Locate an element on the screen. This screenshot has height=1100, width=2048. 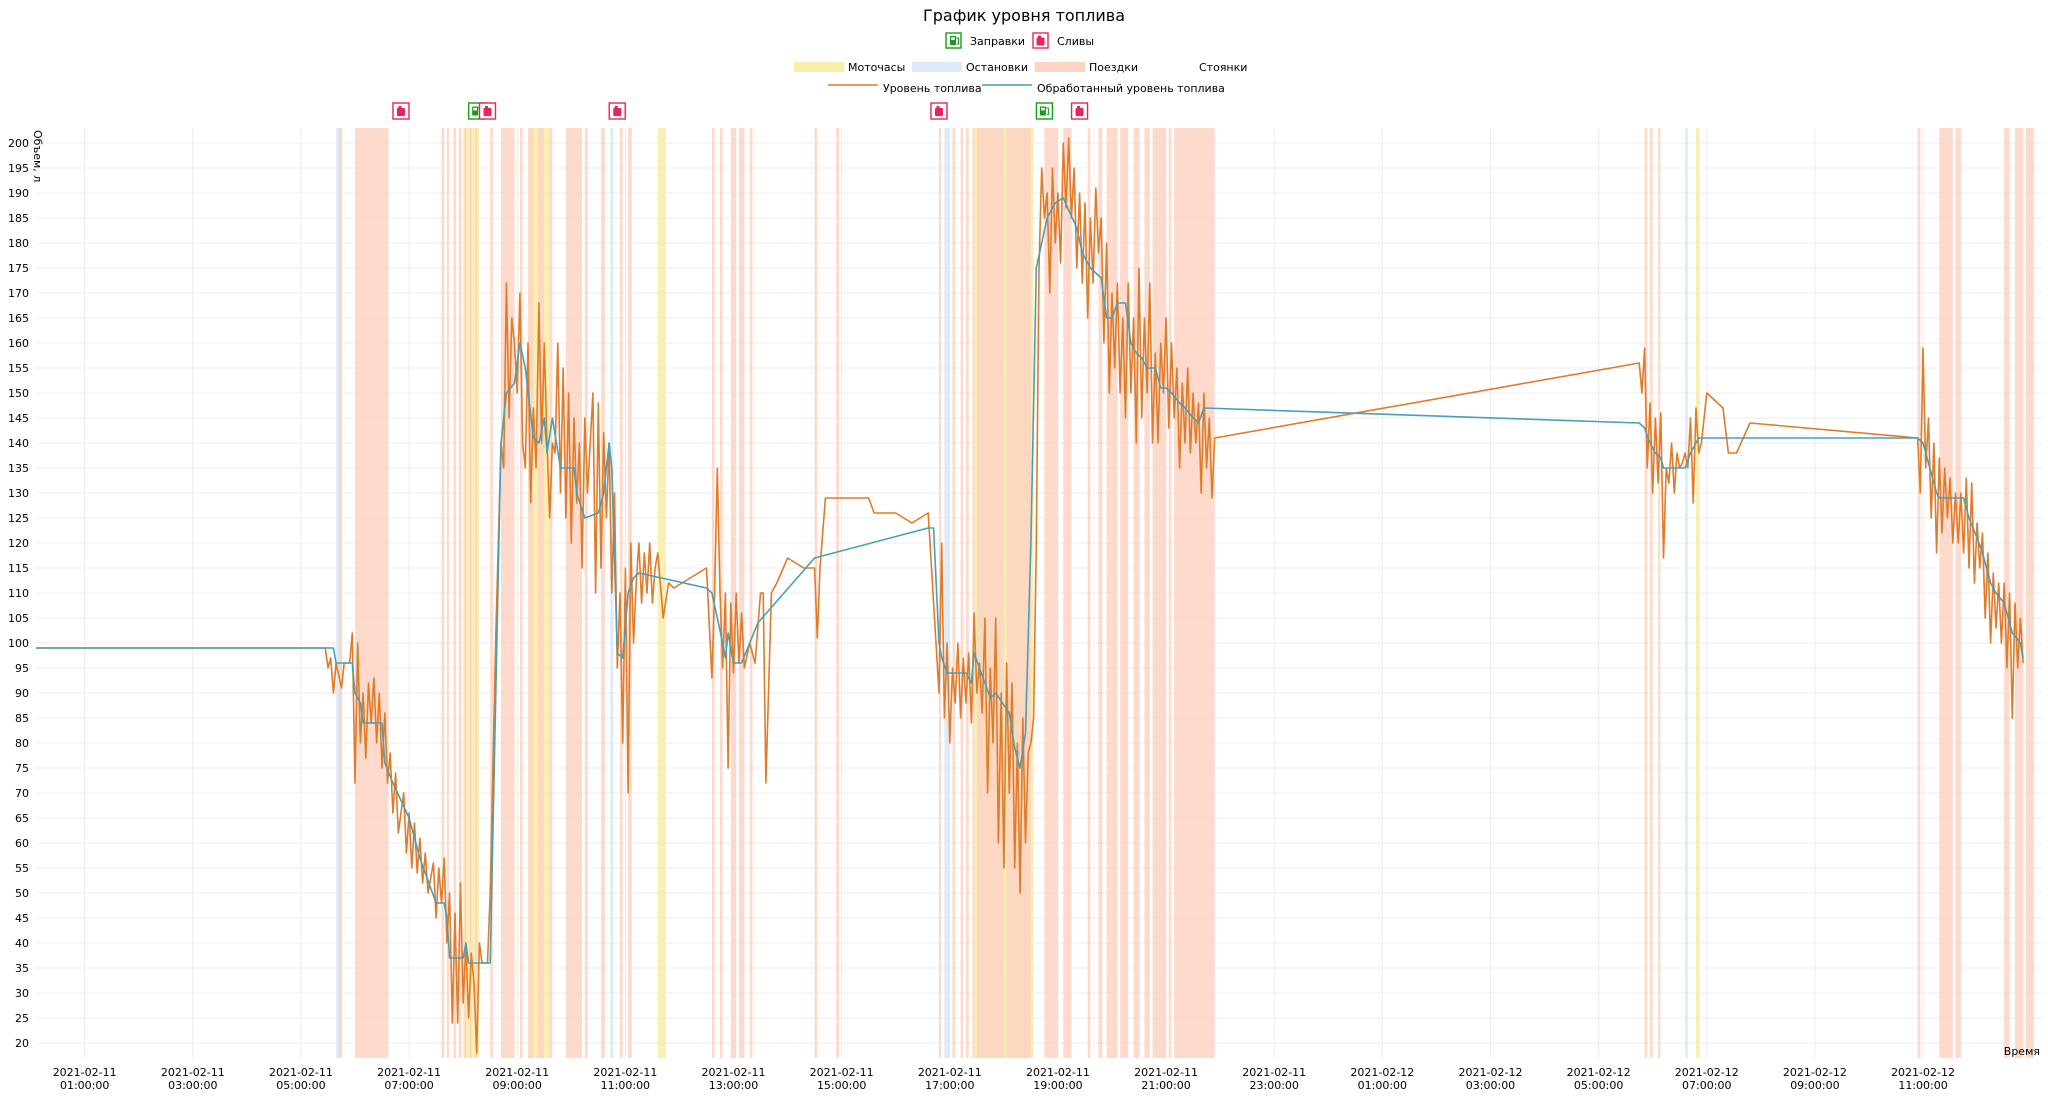
legend-parking: Стоянки is located at coordinates (1223, 67).